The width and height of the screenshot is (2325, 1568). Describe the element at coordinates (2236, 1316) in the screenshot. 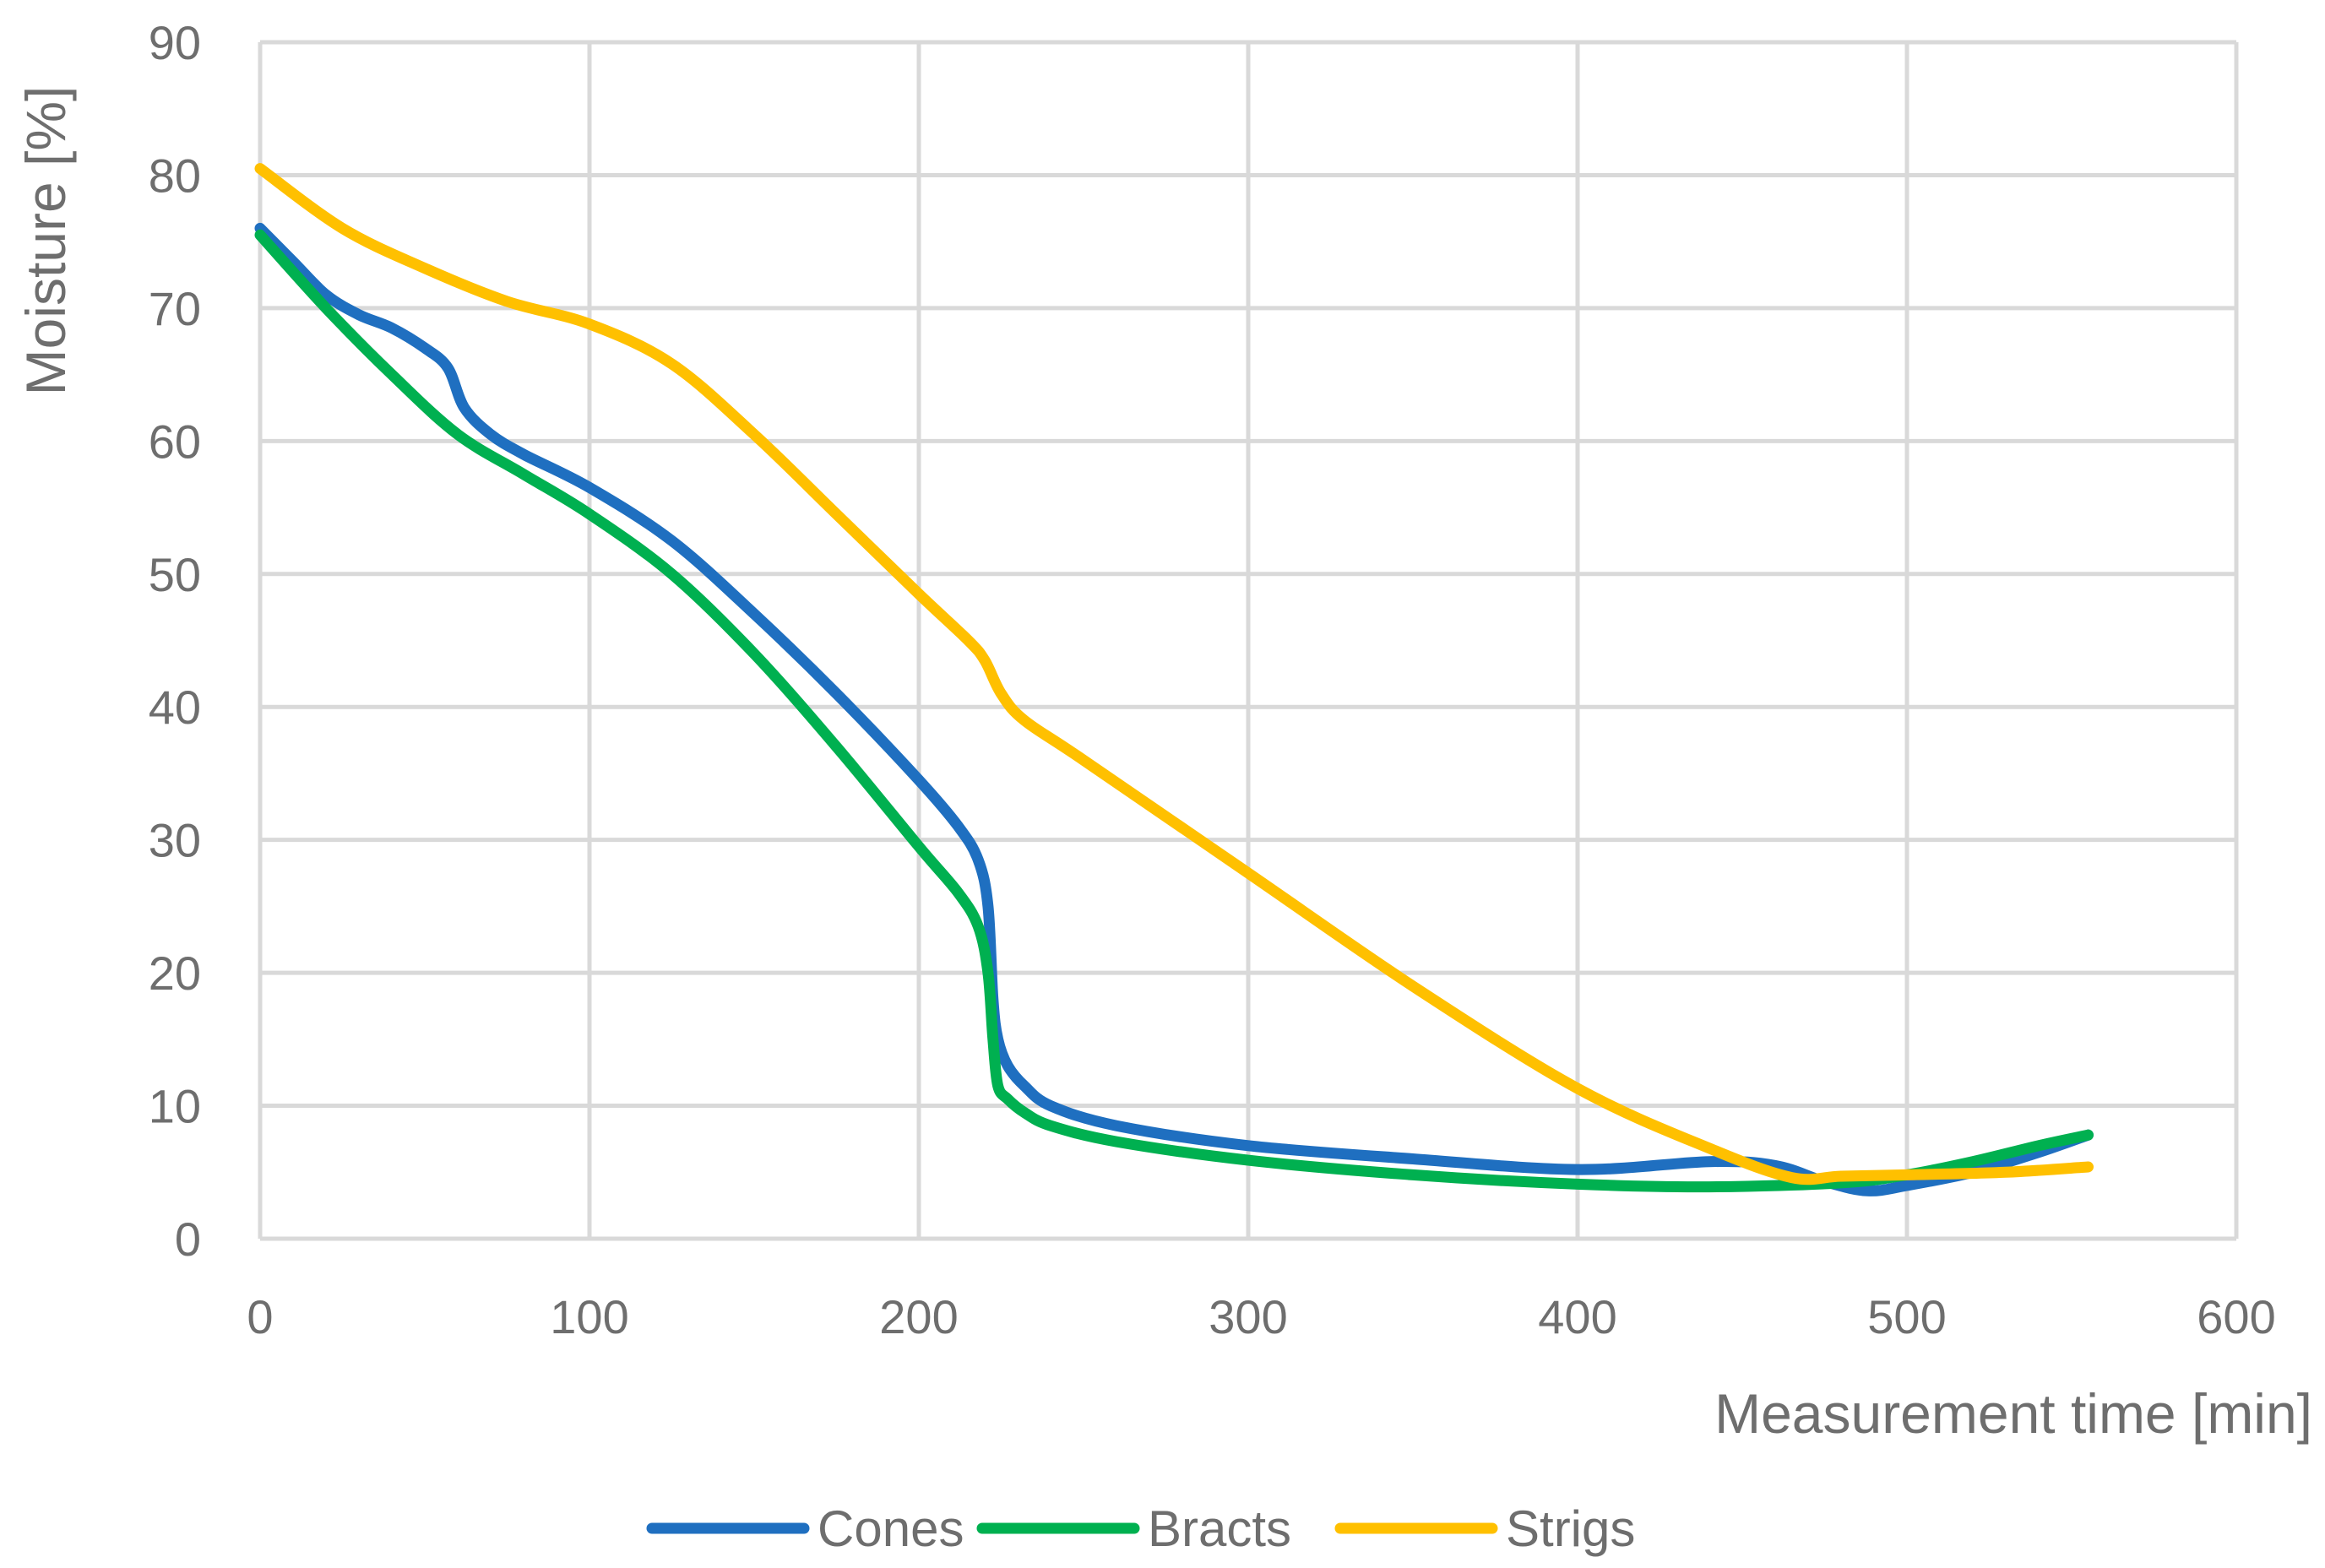

I see `x-tick-label: 600` at that location.